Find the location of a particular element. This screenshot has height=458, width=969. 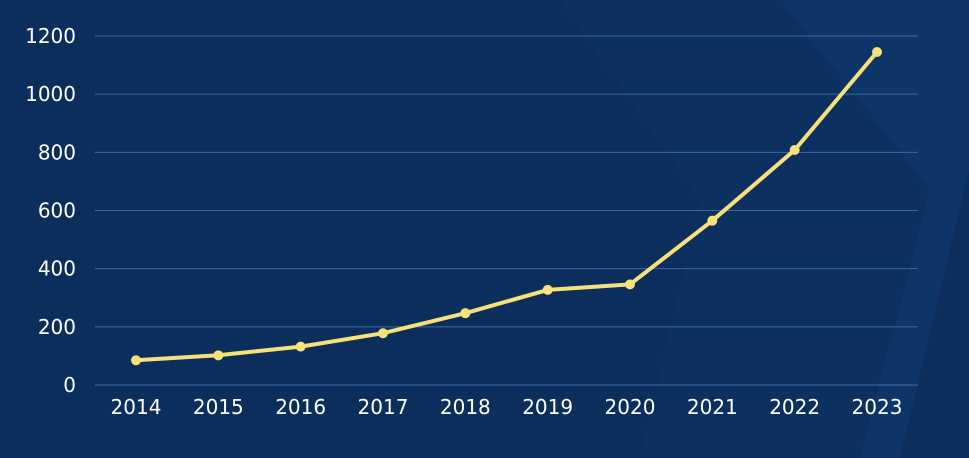

x-tick-label: 2016 is located at coordinates (300, 407).